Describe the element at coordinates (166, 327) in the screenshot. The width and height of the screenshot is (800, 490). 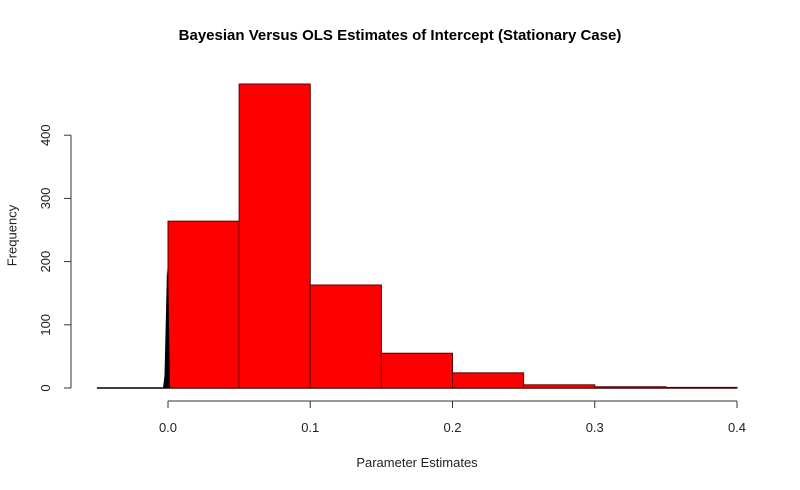
I see `bayesian-spike` at that location.